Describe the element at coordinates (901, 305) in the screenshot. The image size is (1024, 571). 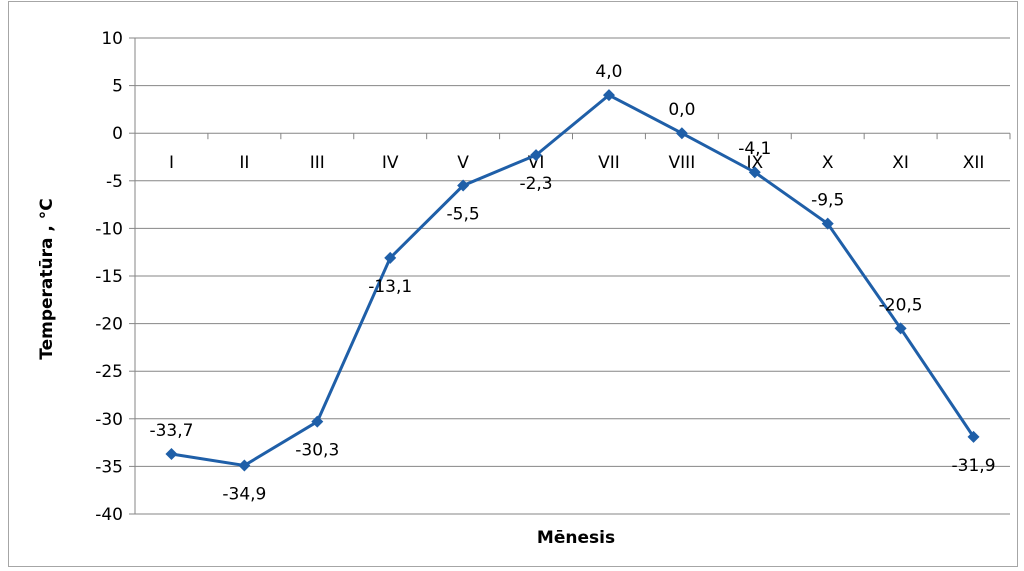
I see `data-label: -20,5` at that location.